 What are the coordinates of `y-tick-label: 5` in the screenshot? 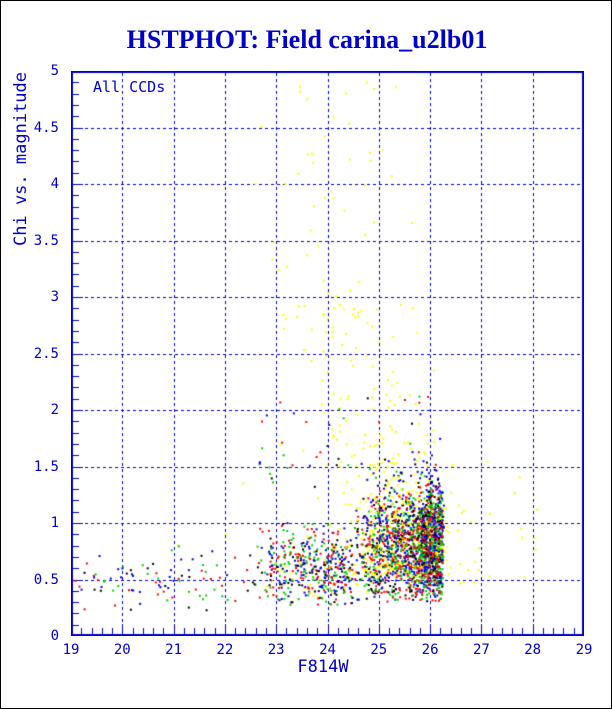 It's located at (54, 71).